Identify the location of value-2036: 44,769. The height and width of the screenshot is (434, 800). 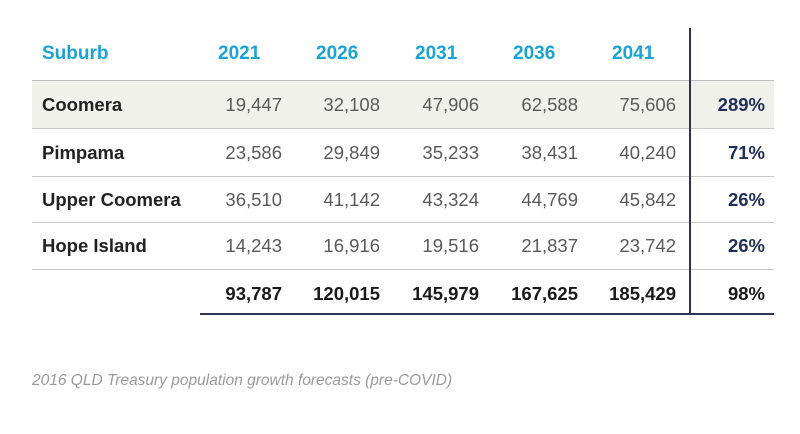
(549, 199).